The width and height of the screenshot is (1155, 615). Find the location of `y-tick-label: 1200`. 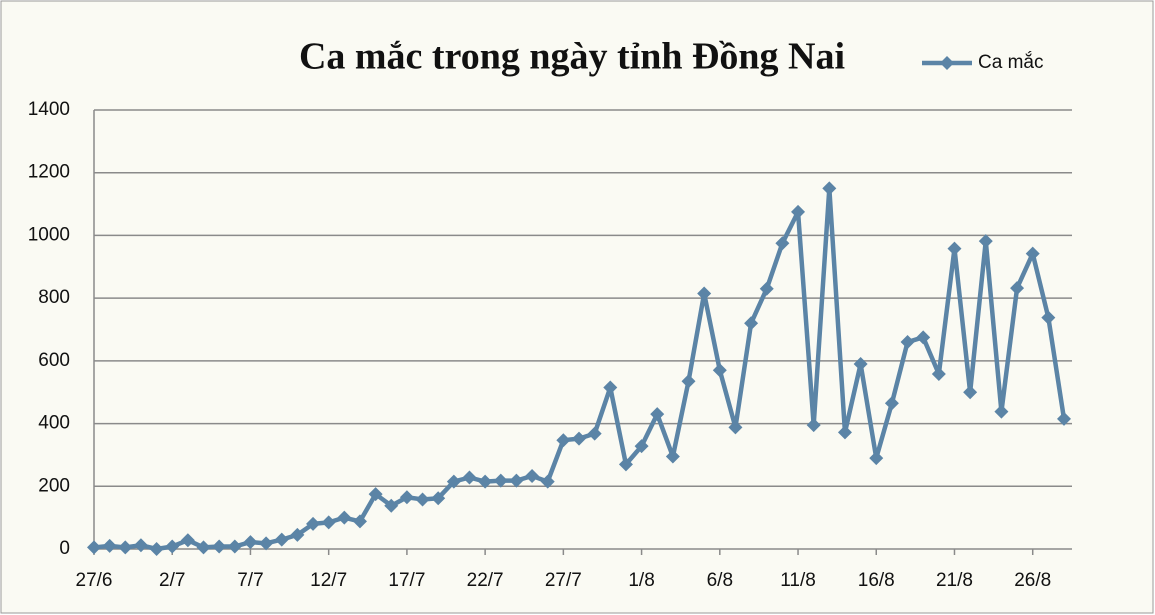

y-tick-label: 1200 is located at coordinates (49, 172).